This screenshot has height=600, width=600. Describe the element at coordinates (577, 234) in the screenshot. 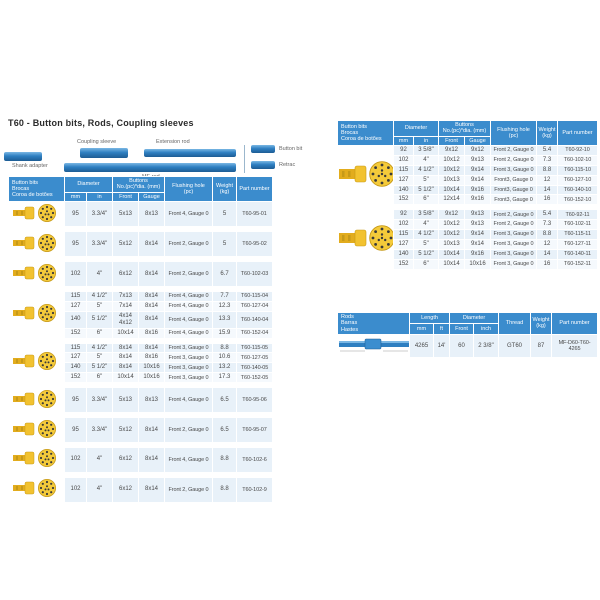

I see `table-cell: T60-115-11` at that location.